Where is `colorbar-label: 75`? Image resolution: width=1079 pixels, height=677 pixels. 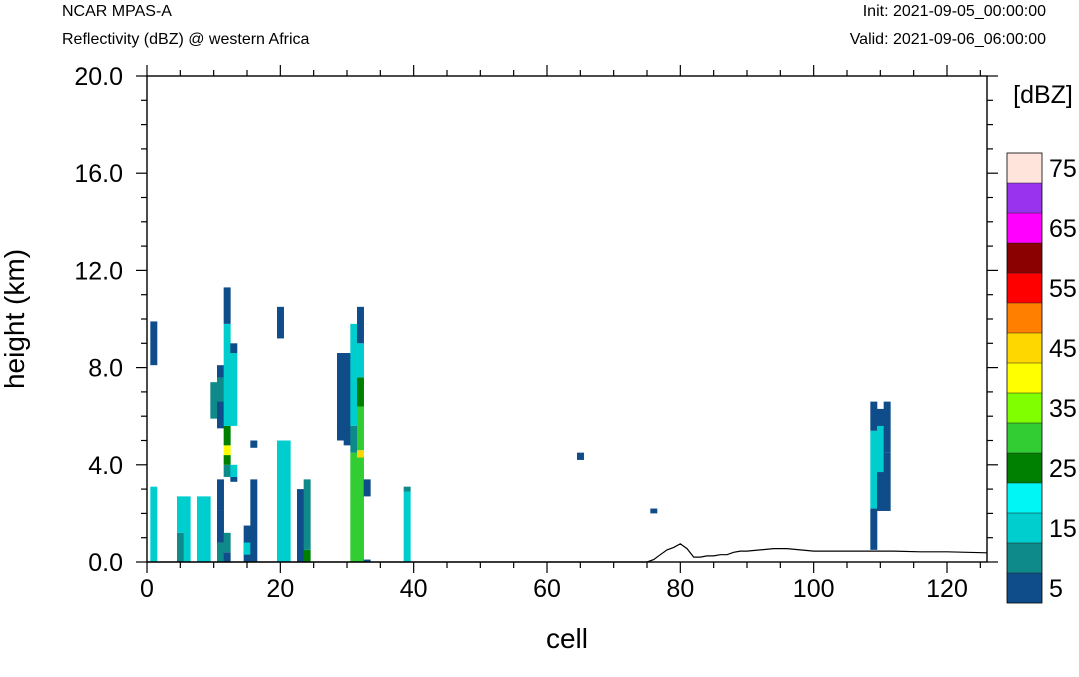
colorbar-label: 75 is located at coordinates (1063, 169).